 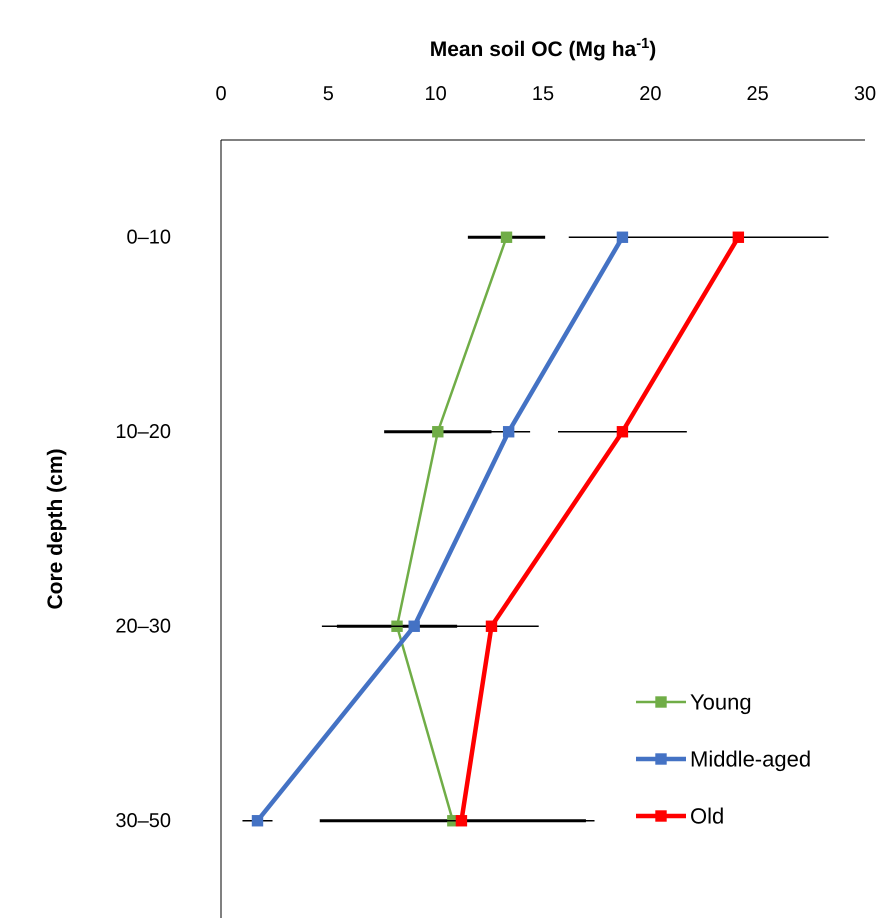 I want to click on y-axis-title: Core depth (cm), so click(x=55, y=529).